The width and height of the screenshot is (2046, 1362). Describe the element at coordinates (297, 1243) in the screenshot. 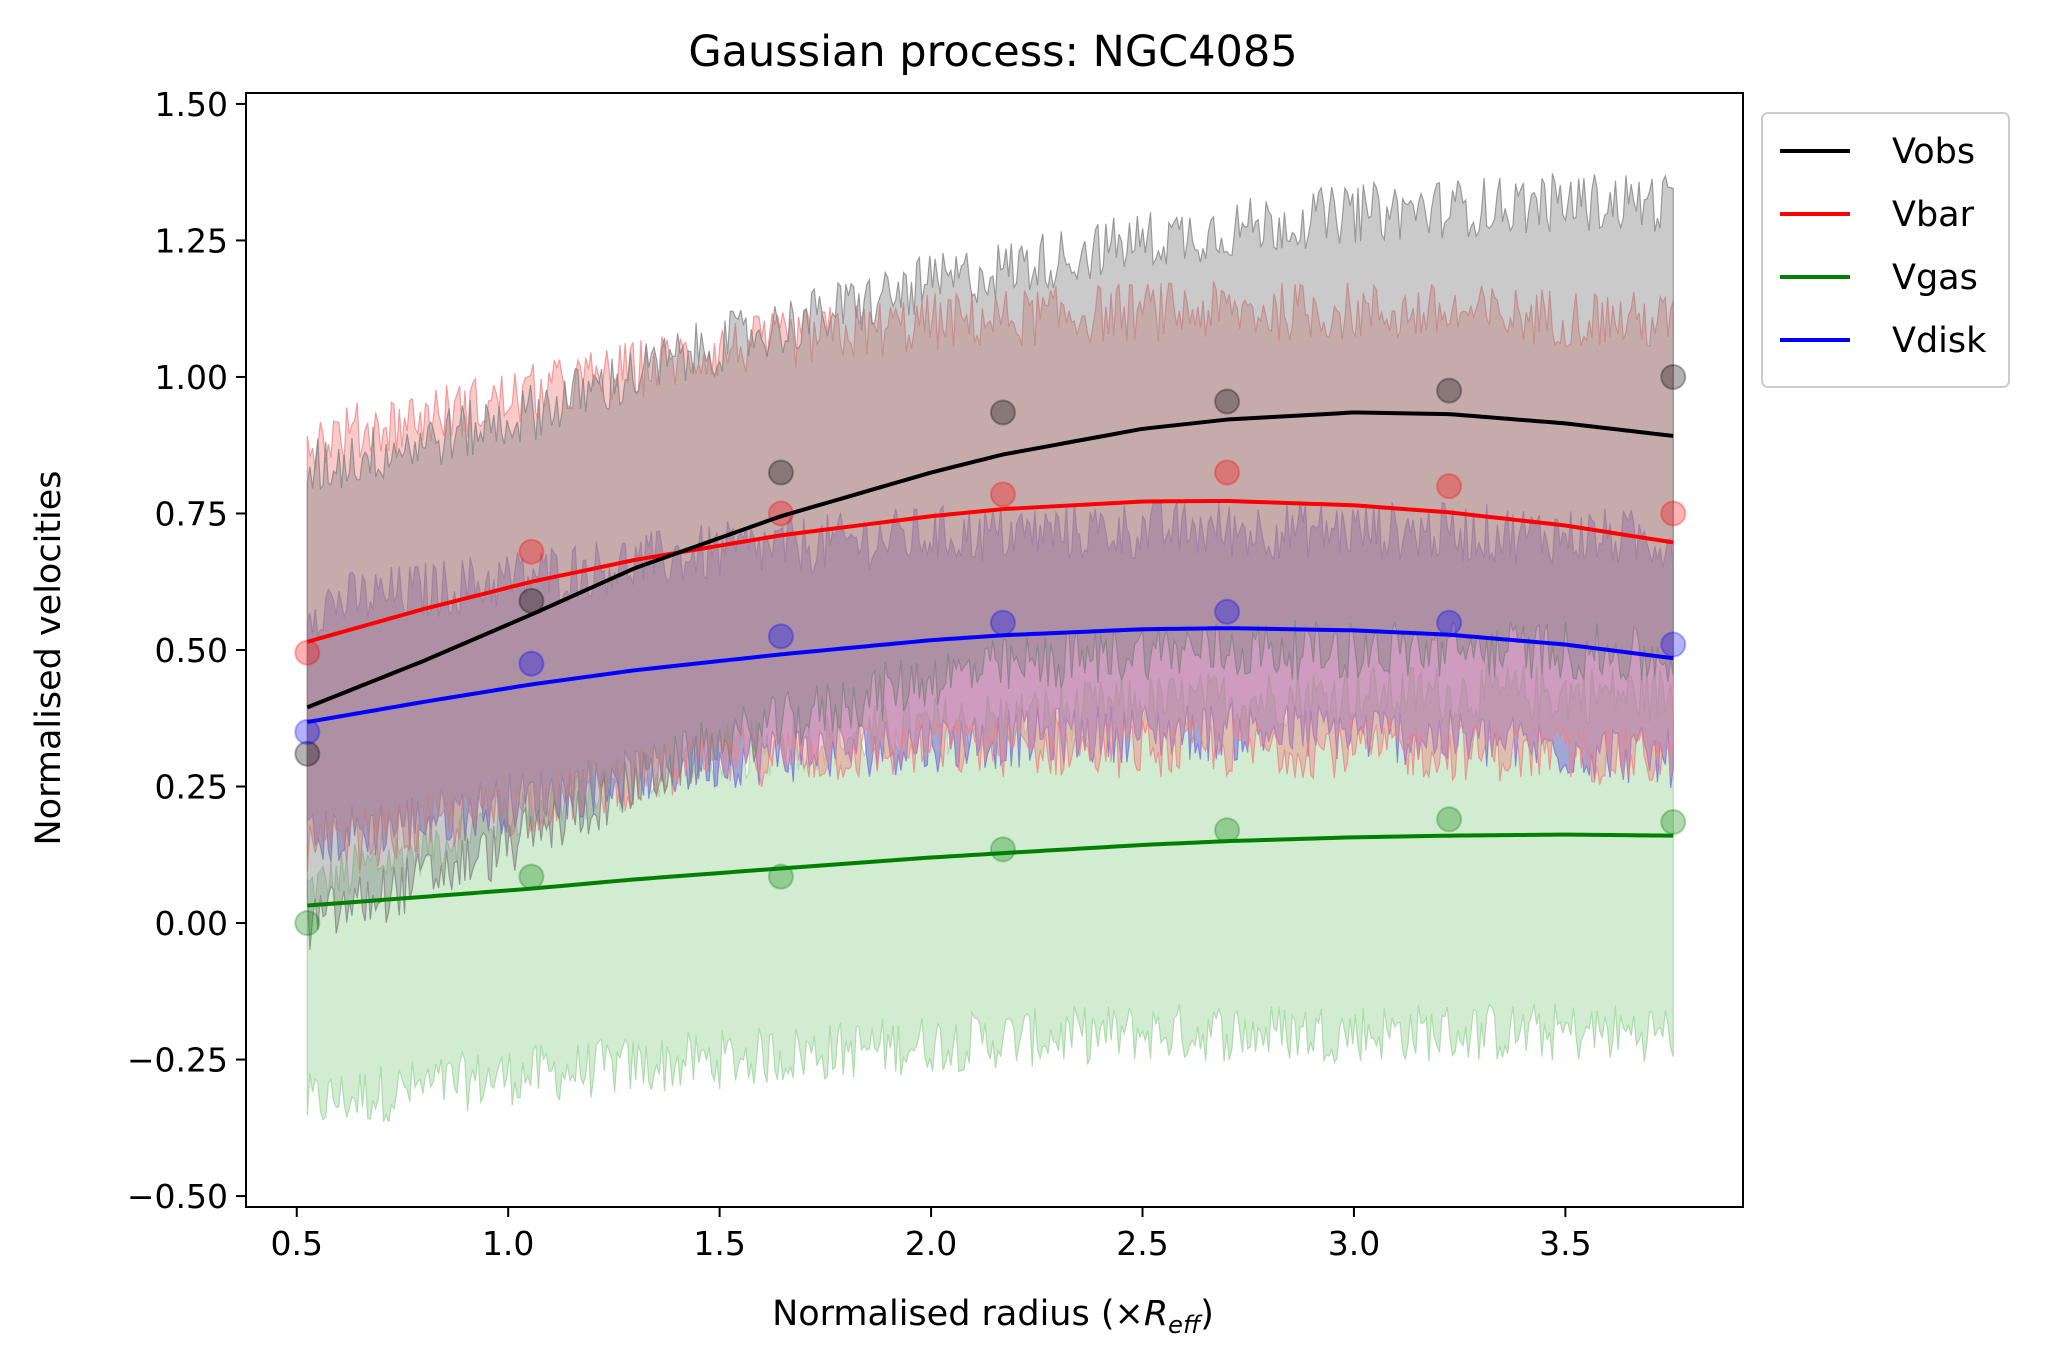

I see `x-tick-label: 0.5` at that location.